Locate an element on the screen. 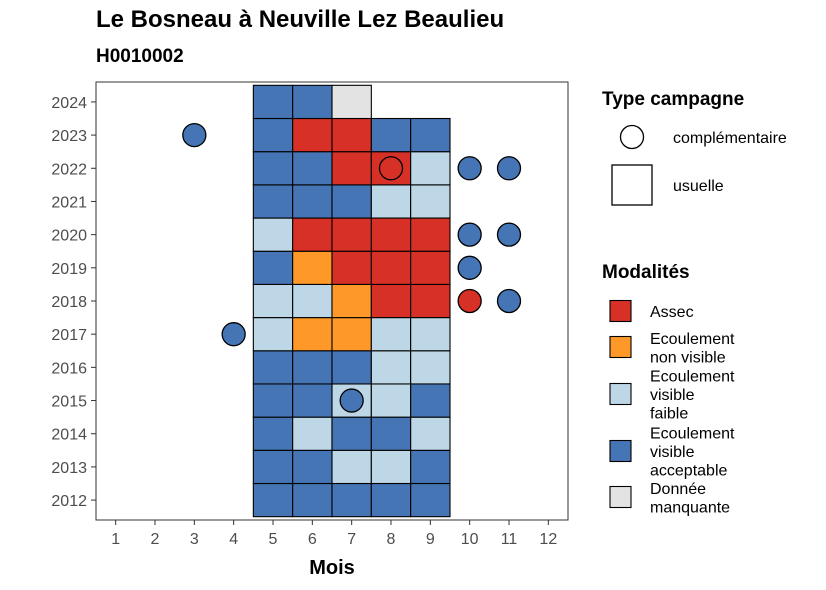  legend-label-usuelle: usuelle is located at coordinates (698, 186).